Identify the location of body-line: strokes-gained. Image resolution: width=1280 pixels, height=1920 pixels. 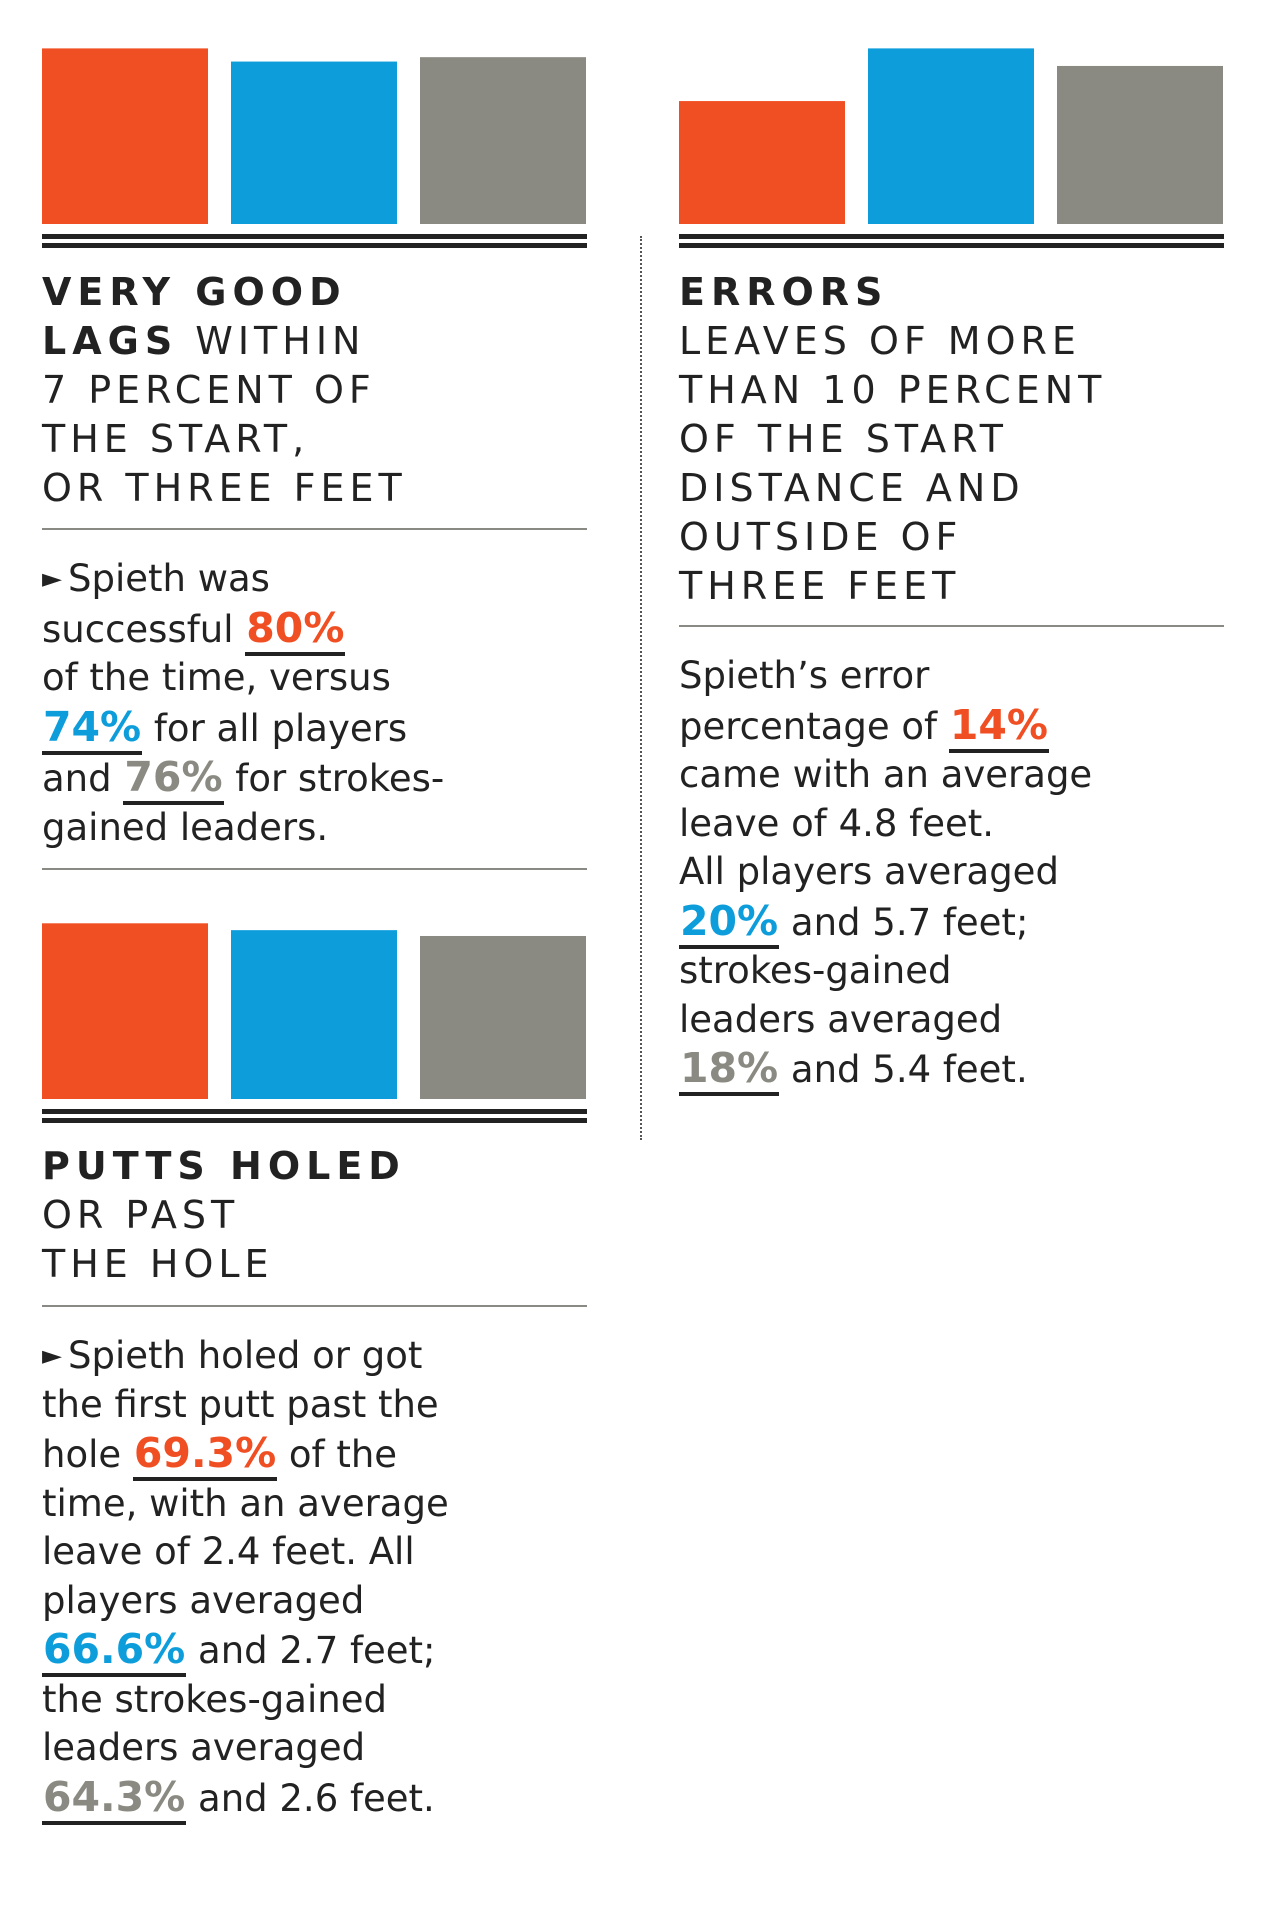
(815, 970).